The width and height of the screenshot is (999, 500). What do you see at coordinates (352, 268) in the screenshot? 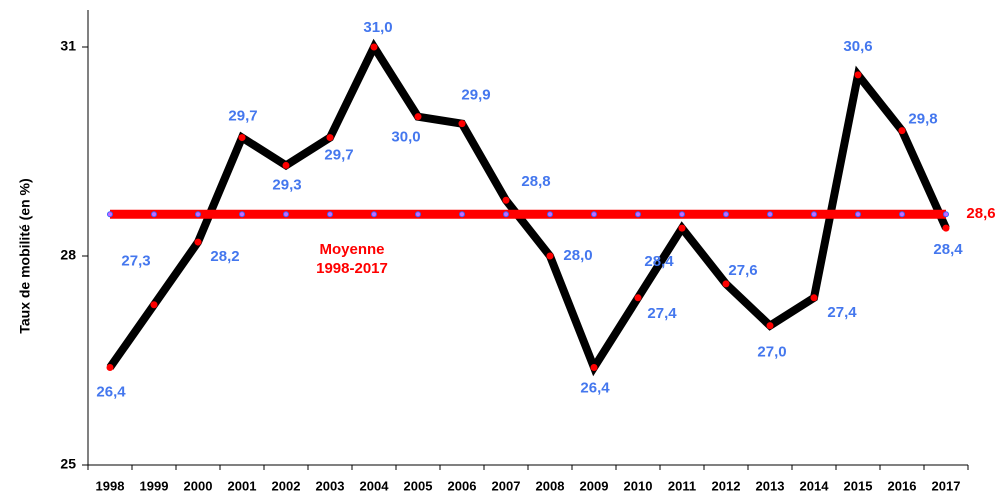
I see `annotation: 1998-2017` at bounding box center [352, 268].